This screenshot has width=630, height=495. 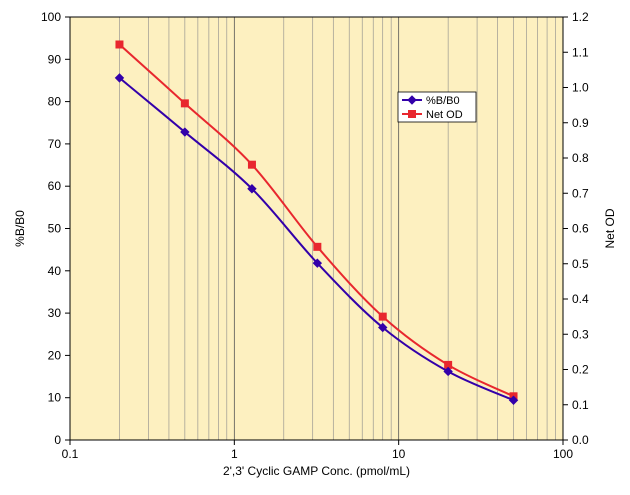 What do you see at coordinates (563, 454) in the screenshot?
I see `x-tick-label: 100` at bounding box center [563, 454].